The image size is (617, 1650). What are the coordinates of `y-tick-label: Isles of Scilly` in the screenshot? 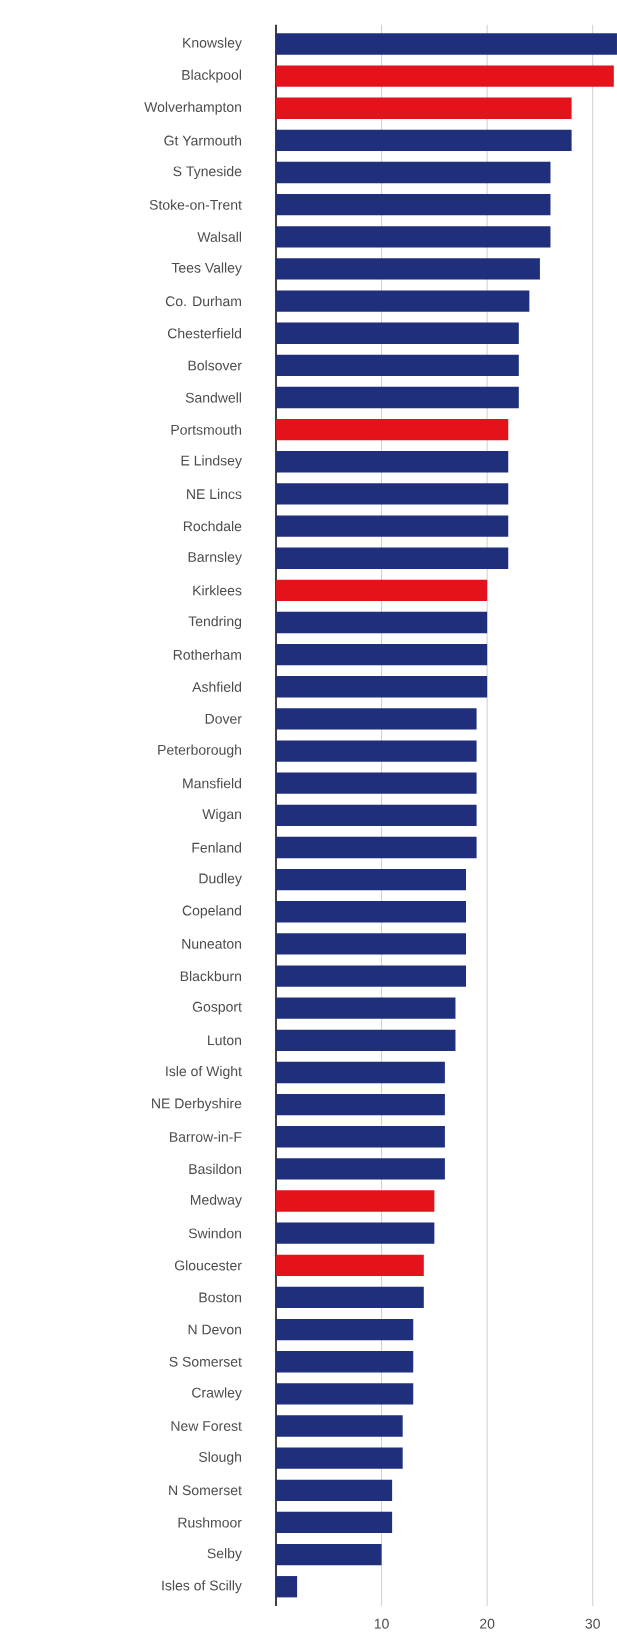 It's located at (202, 1587).